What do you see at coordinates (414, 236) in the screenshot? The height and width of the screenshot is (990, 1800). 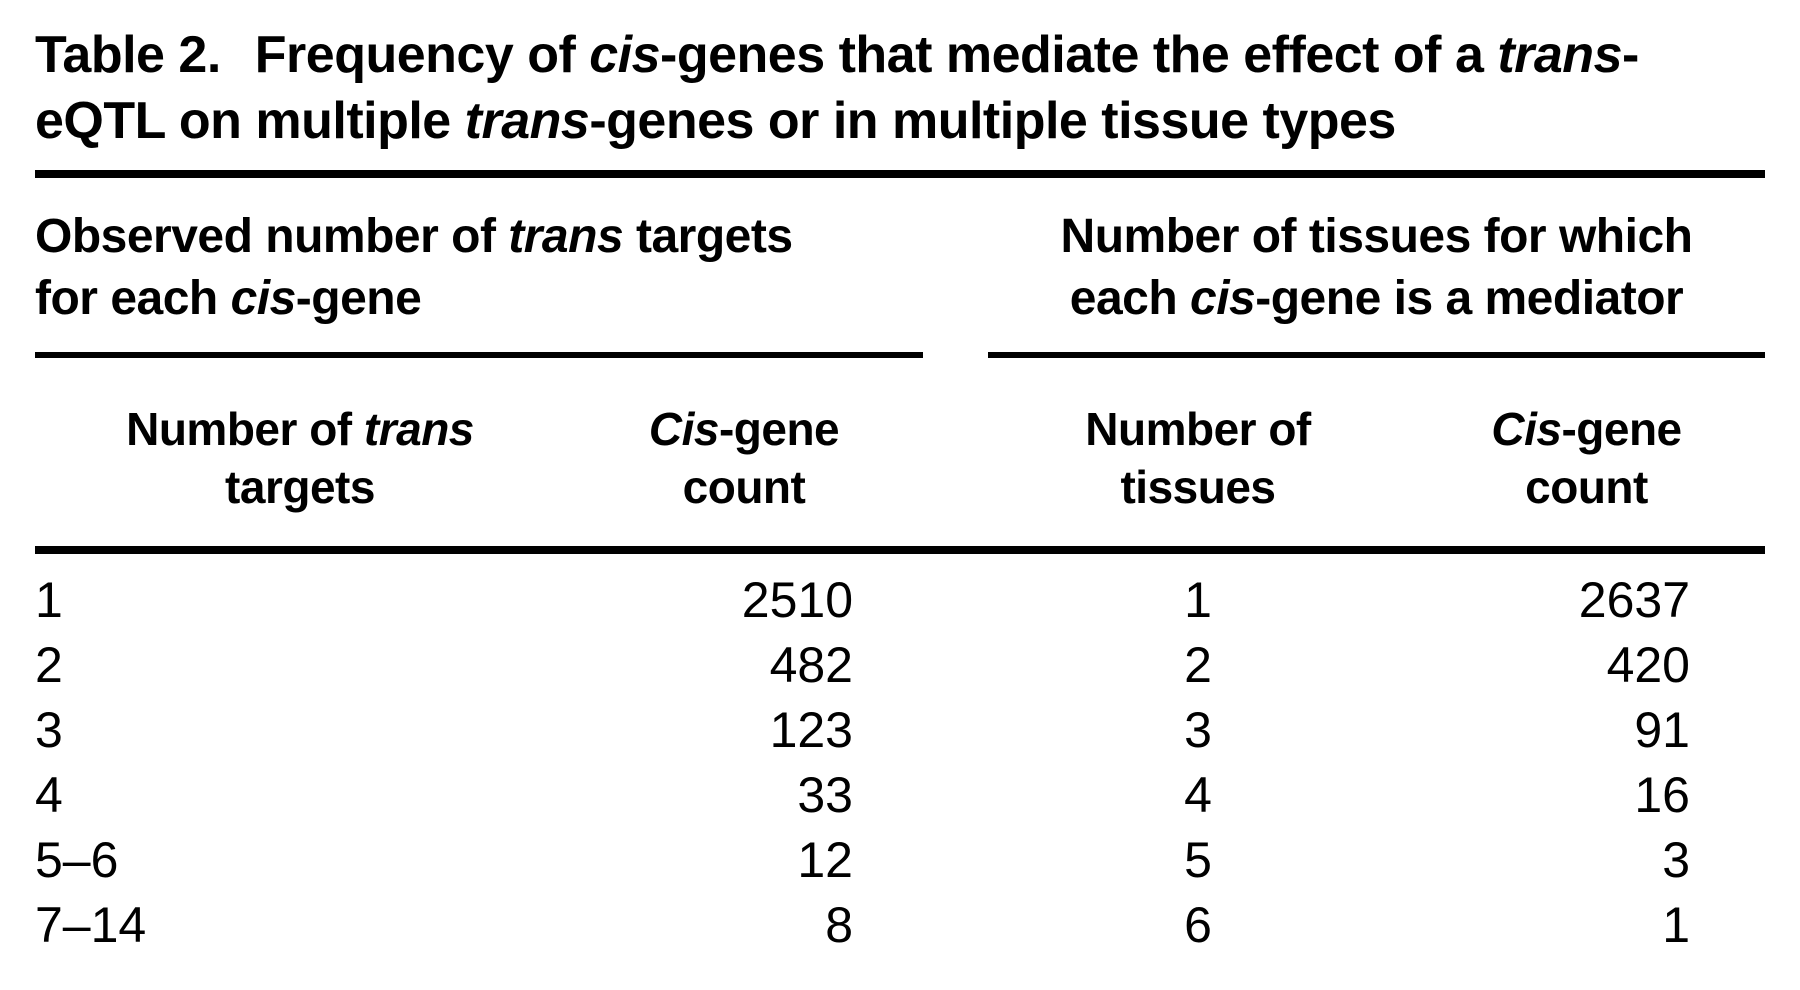 I see `group-left-line-1: Observed number of trans targets` at bounding box center [414, 236].